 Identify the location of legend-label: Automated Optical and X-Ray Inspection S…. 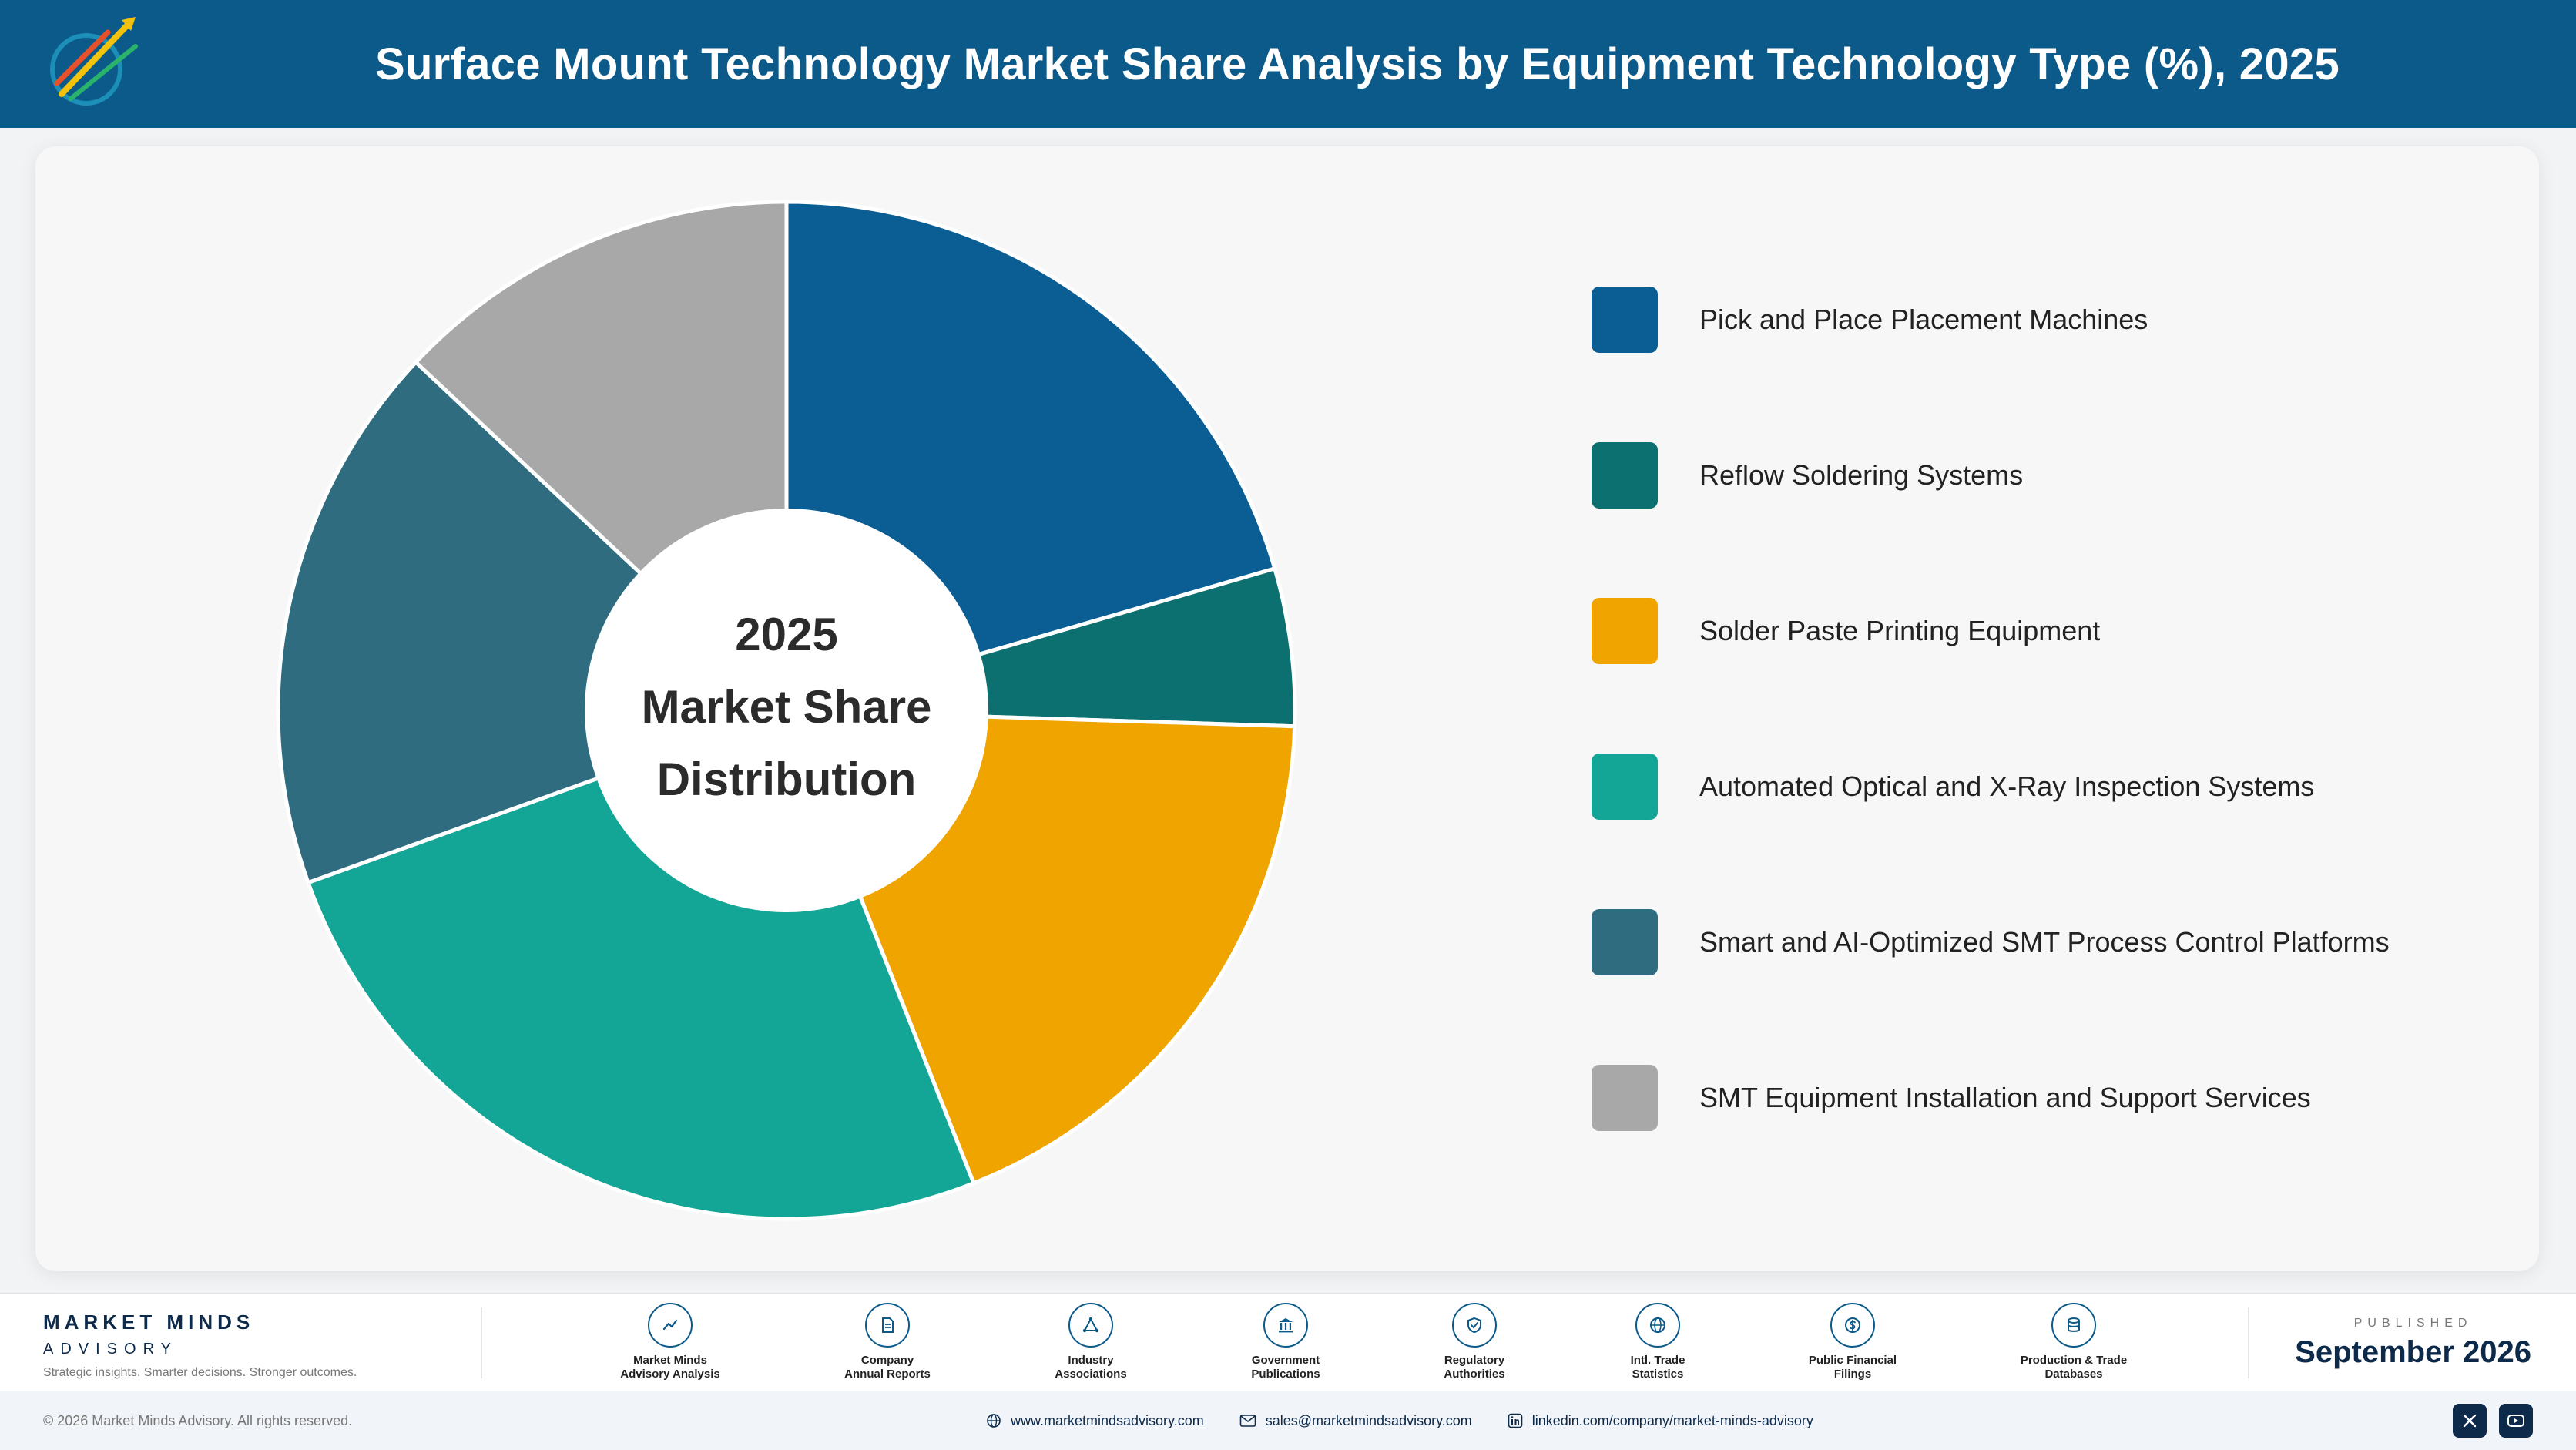
(2007, 786).